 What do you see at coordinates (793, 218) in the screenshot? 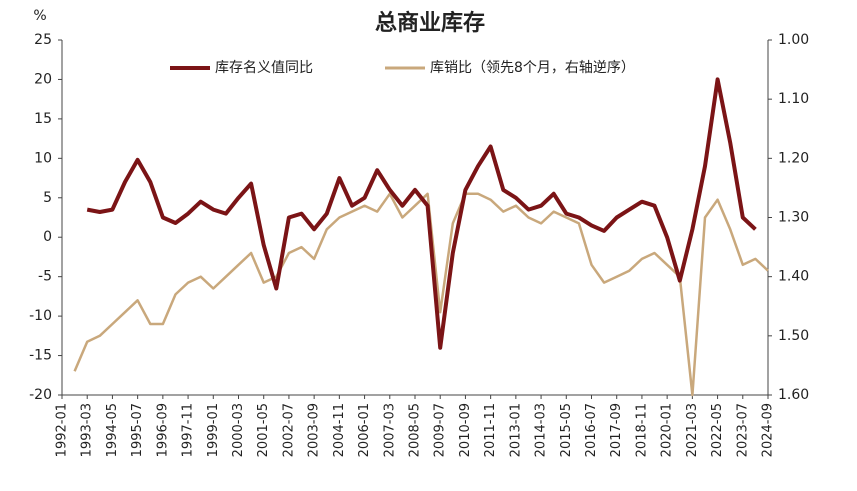
I see `y2-tick-label: 1.30` at bounding box center [793, 218].